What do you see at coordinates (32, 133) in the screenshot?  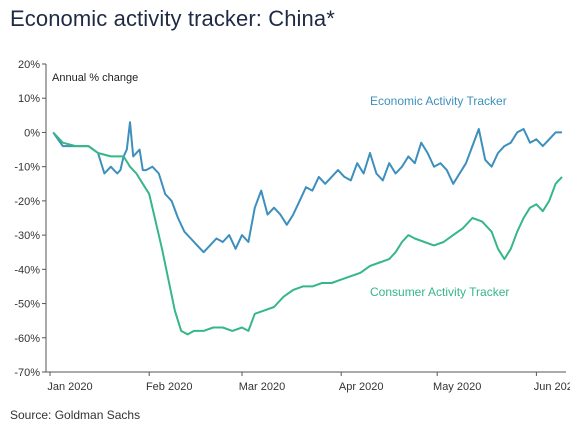 I see `y-tick-label: 0%` at bounding box center [32, 133].